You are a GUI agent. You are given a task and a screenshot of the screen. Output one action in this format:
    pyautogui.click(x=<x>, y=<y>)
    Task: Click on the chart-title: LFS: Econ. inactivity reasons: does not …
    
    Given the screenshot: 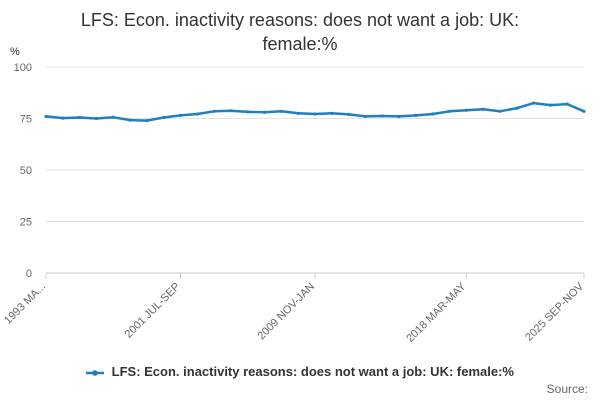 What is the action you would take?
    pyautogui.click(x=300, y=32)
    